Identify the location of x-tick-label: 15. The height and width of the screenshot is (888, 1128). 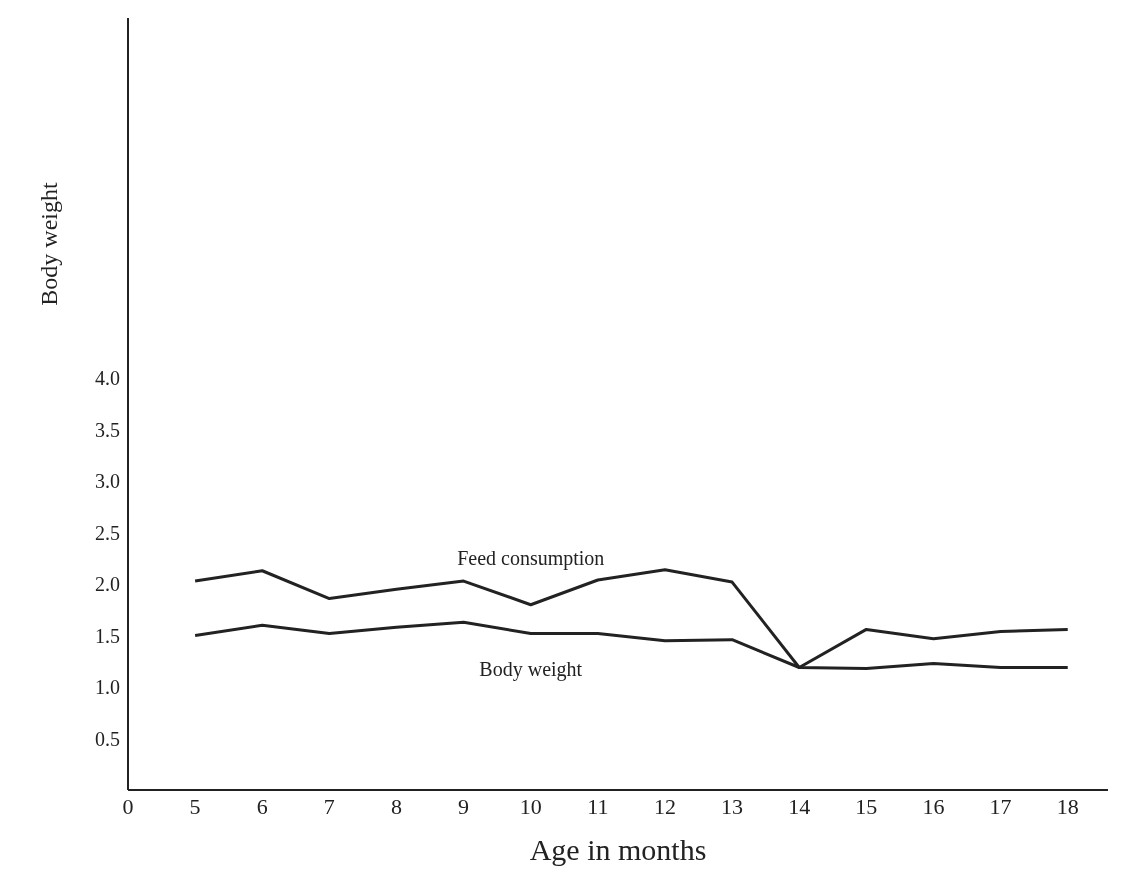
(866, 806).